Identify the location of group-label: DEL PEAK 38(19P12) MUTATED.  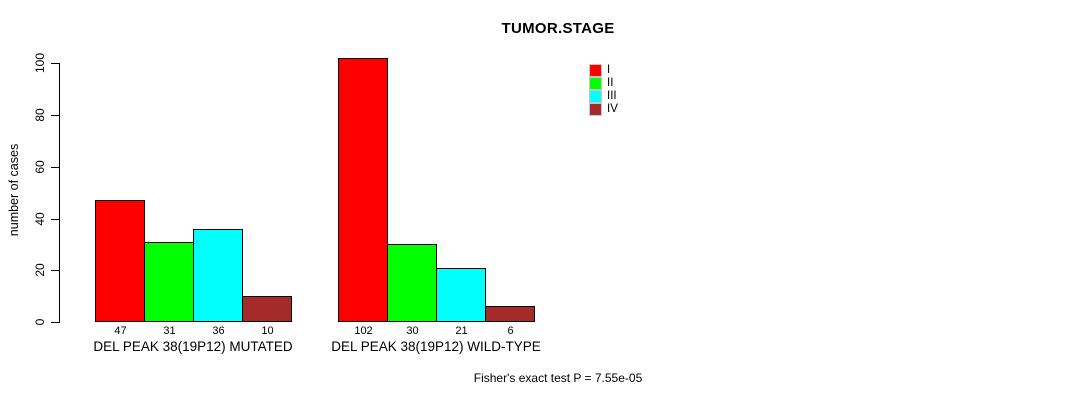
(193, 346).